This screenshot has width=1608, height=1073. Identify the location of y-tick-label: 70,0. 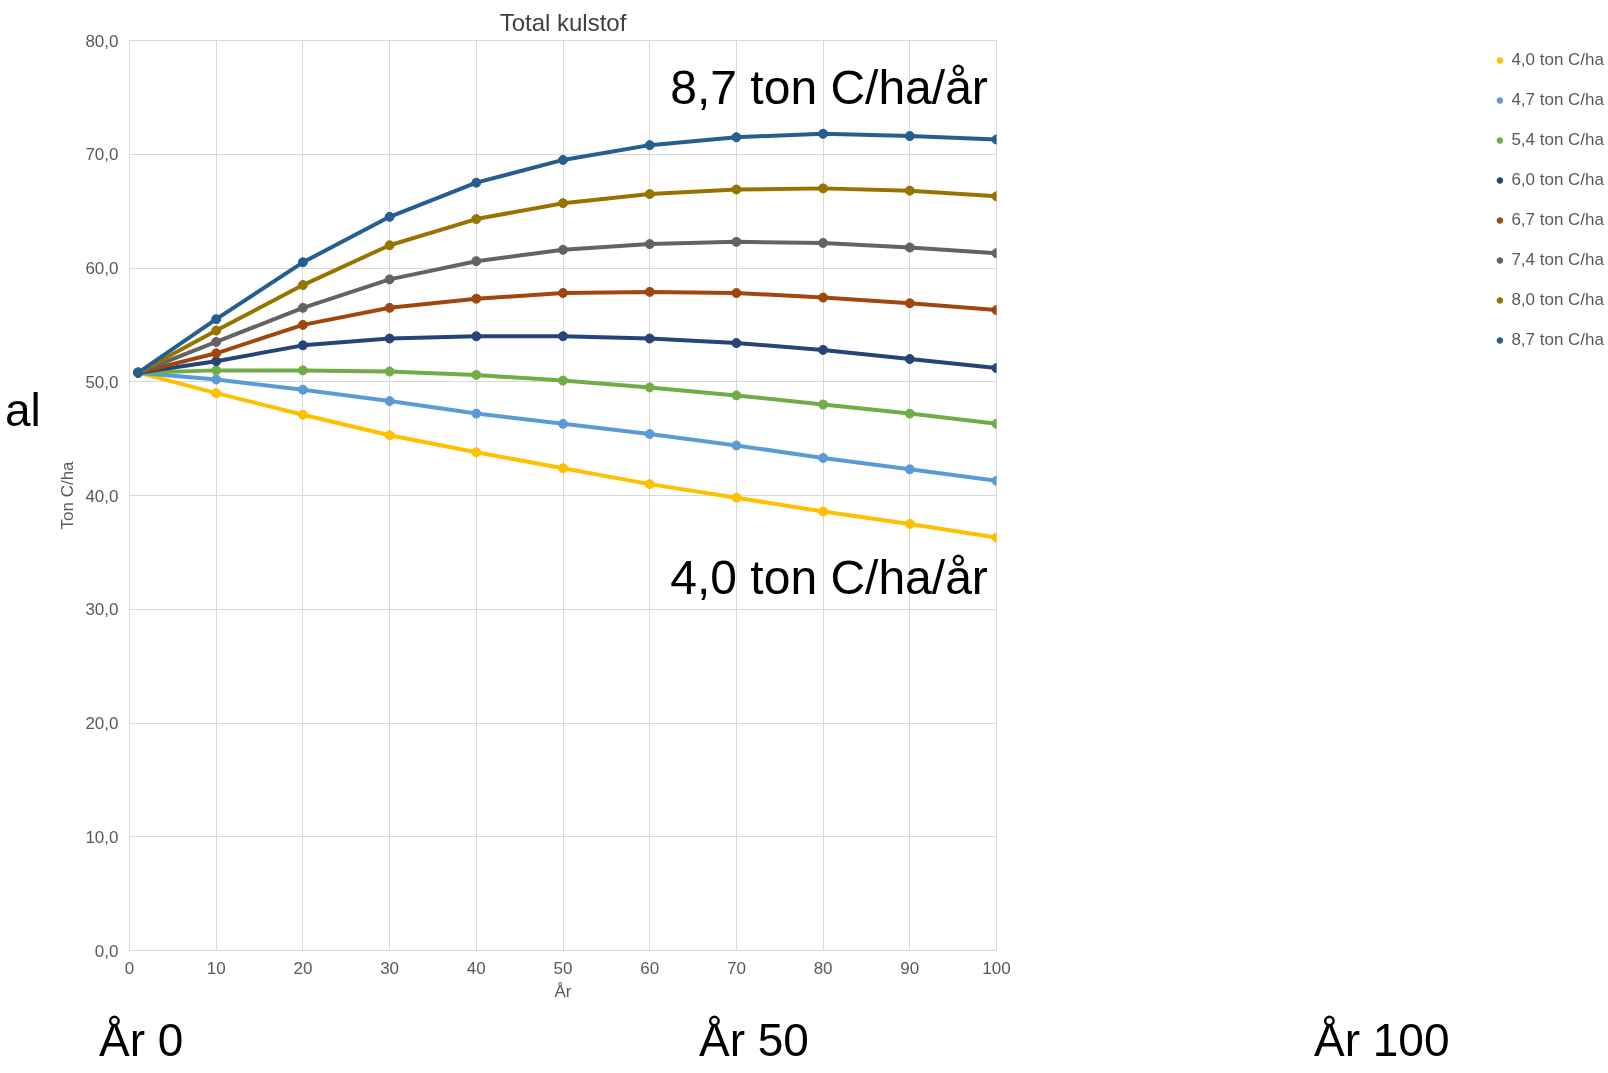
(102, 155).